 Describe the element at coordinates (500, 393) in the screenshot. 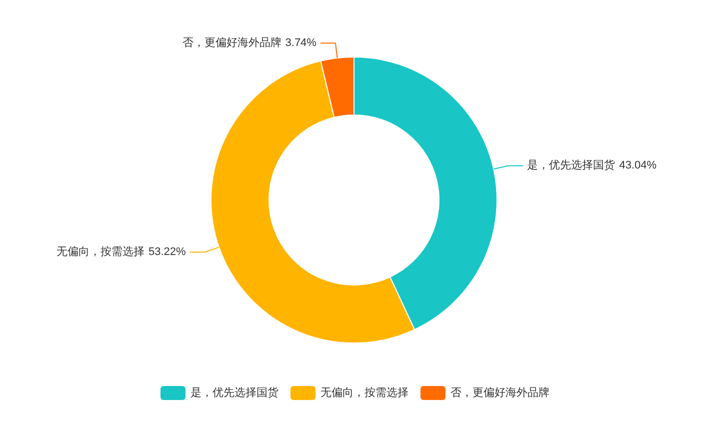

I see `legend-label: 否，更偏好海外品牌` at that location.